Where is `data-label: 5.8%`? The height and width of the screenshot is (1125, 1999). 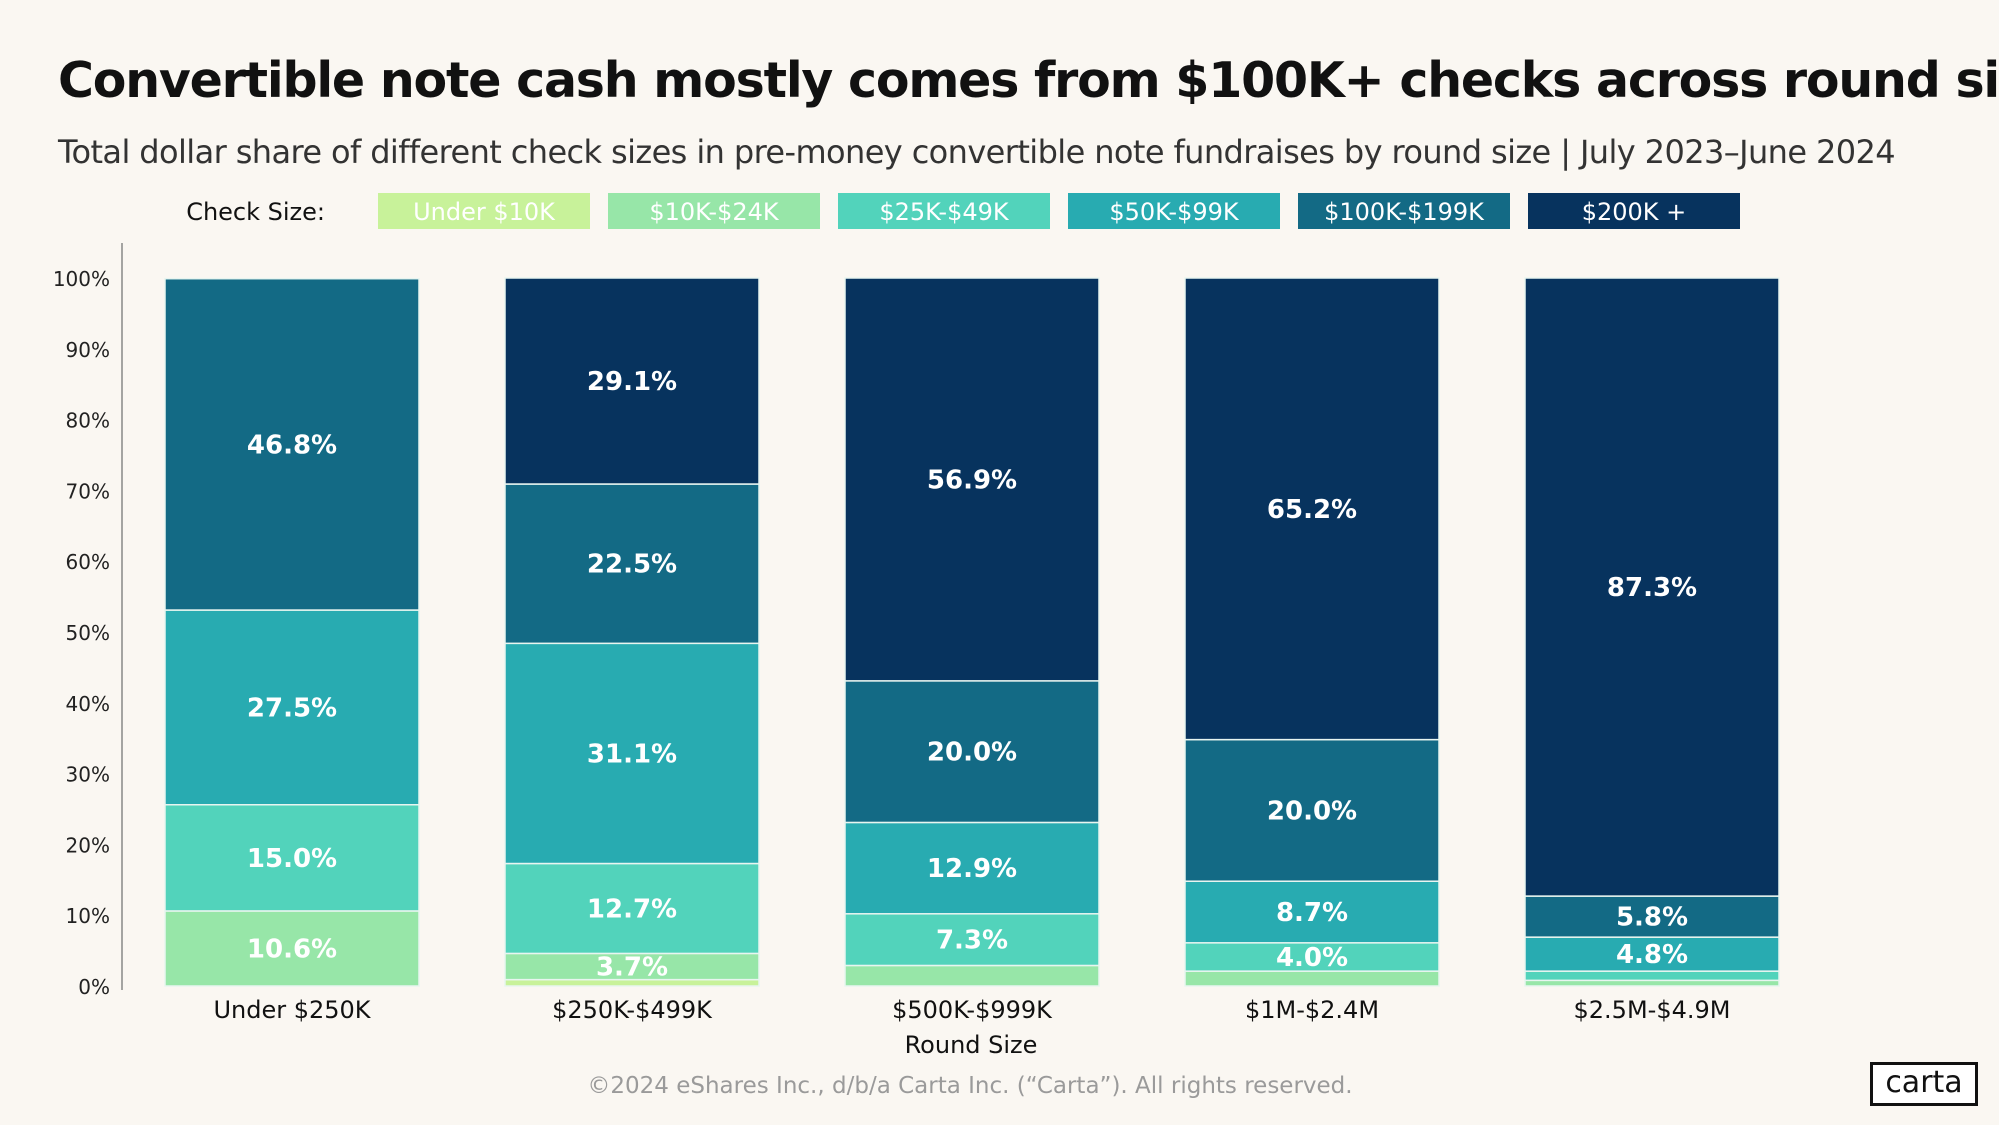
data-label: 5.8% is located at coordinates (1652, 918).